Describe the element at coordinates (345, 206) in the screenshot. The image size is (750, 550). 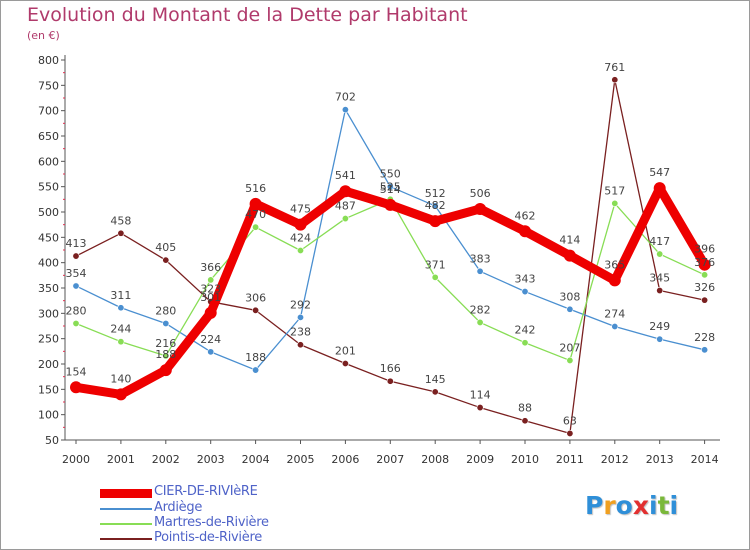
I see `data-label: 487` at that location.